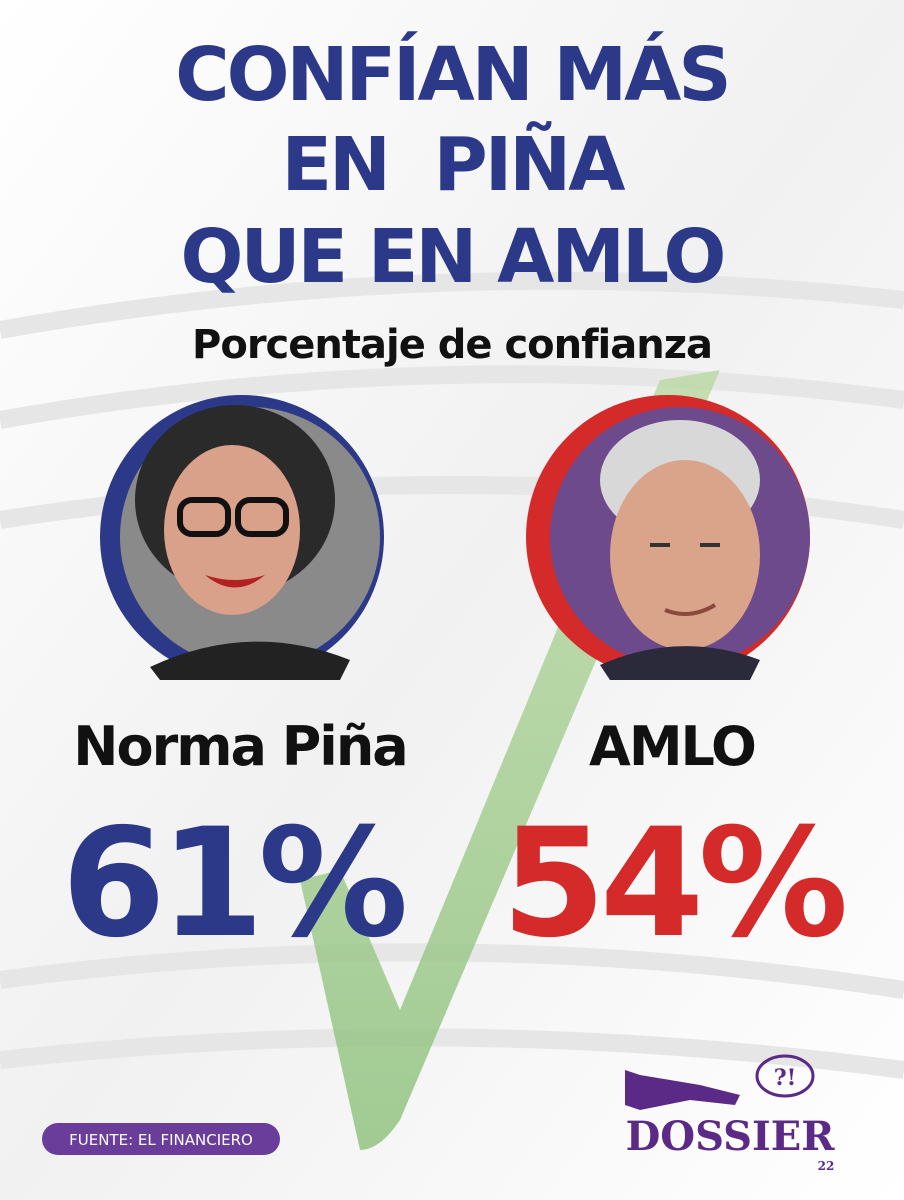 This screenshot has height=1200, width=904. What do you see at coordinates (452, 345) in the screenshot?
I see `subtitle: Porcentaje de confianza` at bounding box center [452, 345].